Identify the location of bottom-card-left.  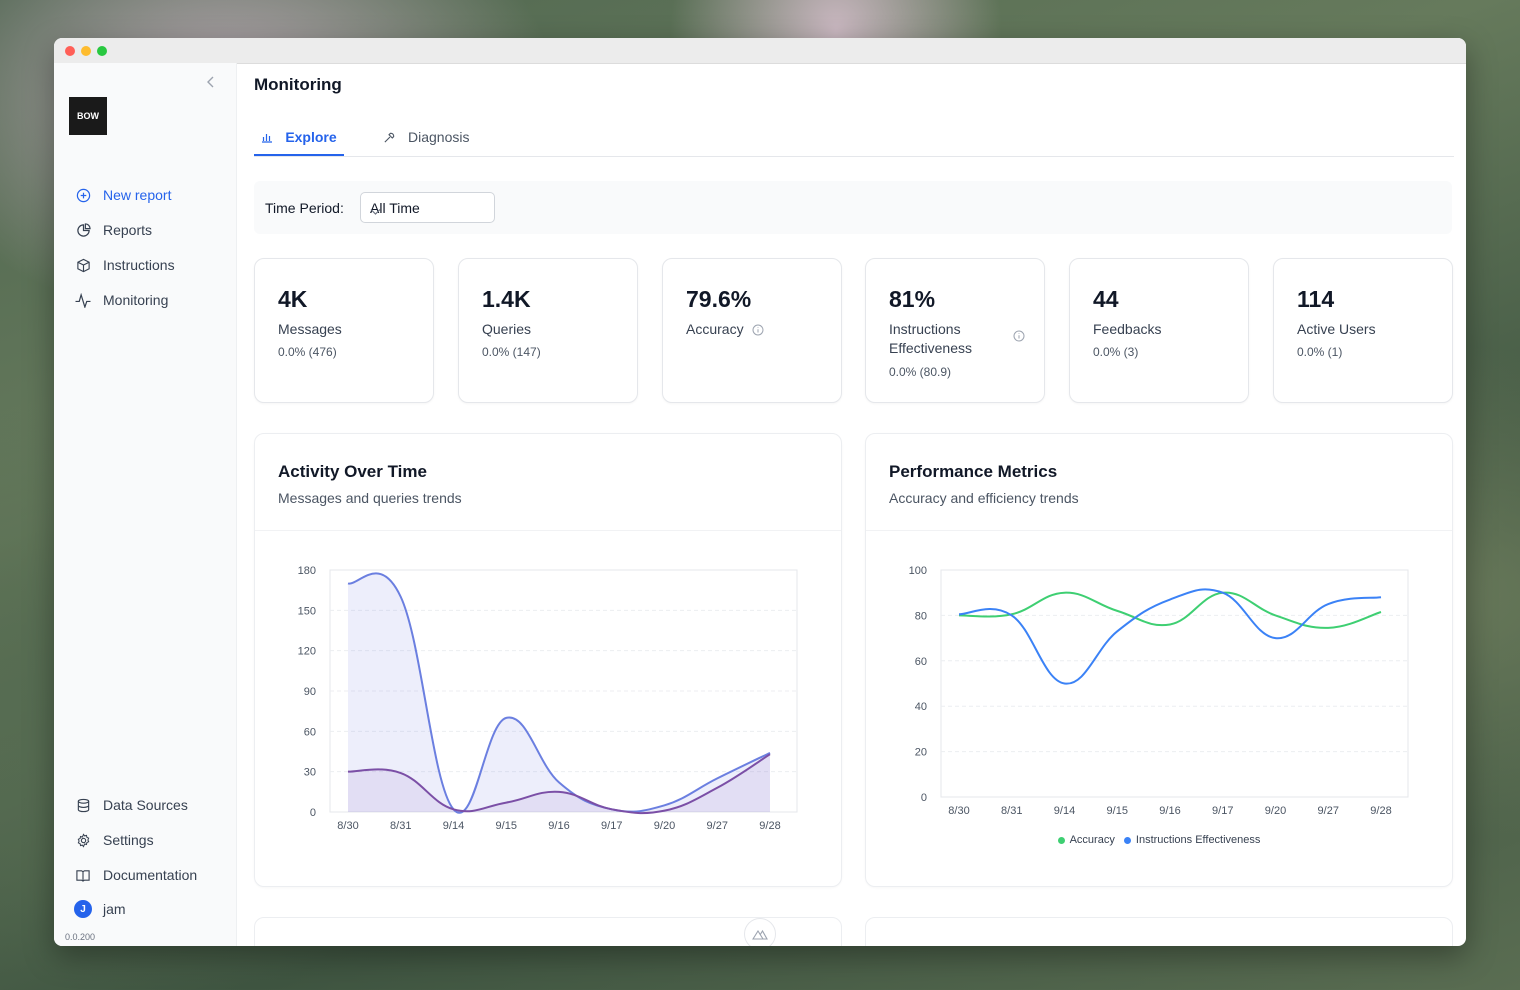
(548, 931).